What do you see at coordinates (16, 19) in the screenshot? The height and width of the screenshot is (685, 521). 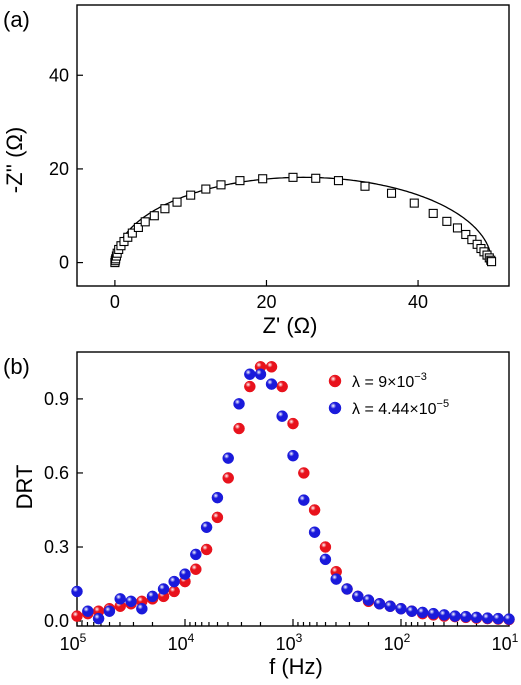 I see `panel-a-label: (a)` at bounding box center [16, 19].